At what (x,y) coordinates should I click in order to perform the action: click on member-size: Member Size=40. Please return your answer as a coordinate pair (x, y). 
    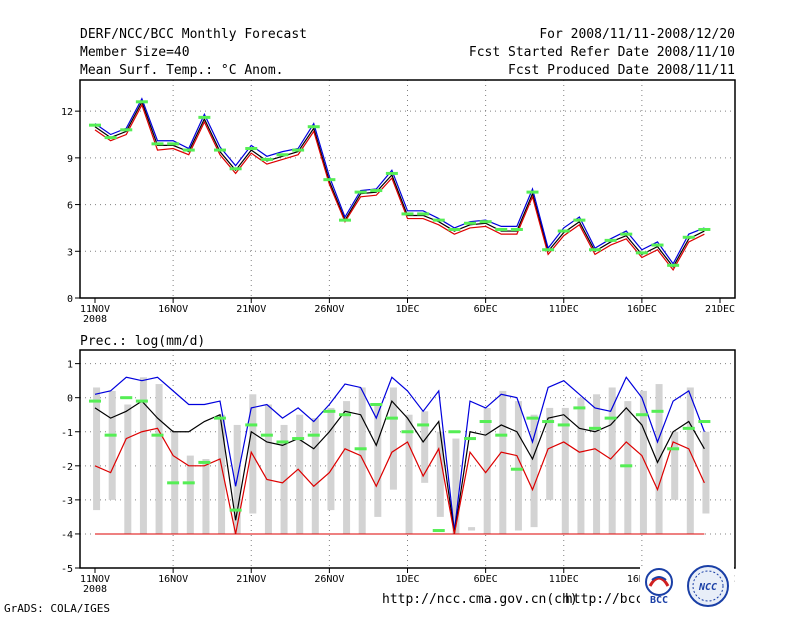
    Looking at the image, I should click on (135, 52).